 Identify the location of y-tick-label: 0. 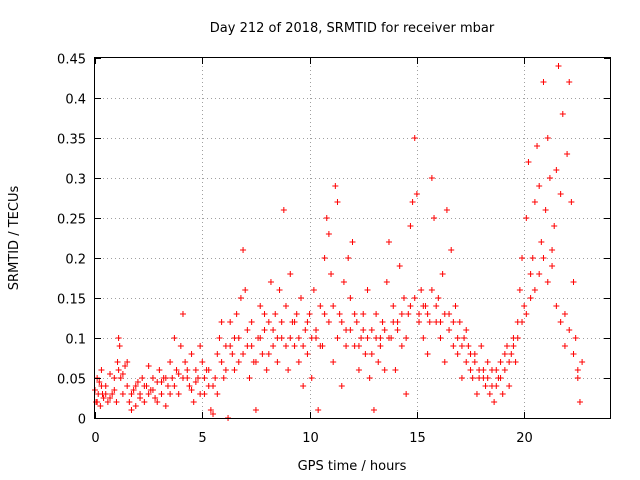
(82, 420).